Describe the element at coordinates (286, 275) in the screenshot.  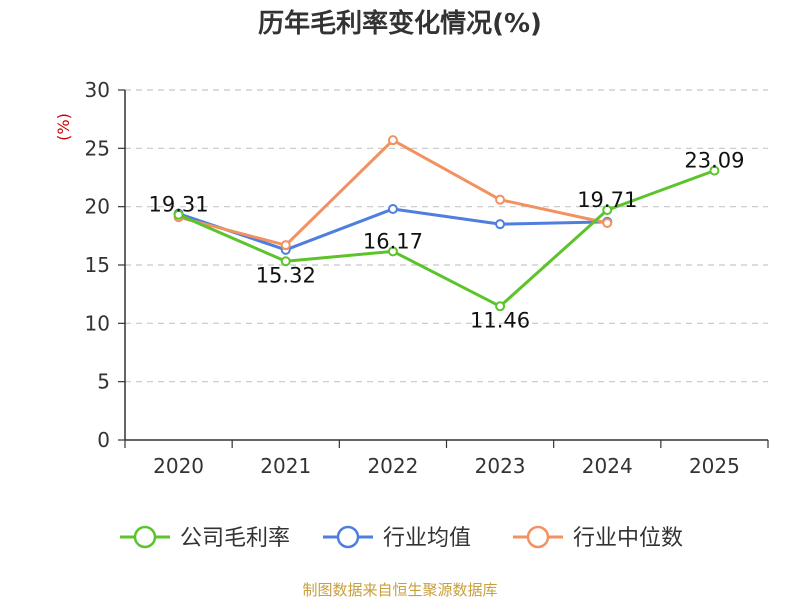
I see `data-label: 15.32` at that location.